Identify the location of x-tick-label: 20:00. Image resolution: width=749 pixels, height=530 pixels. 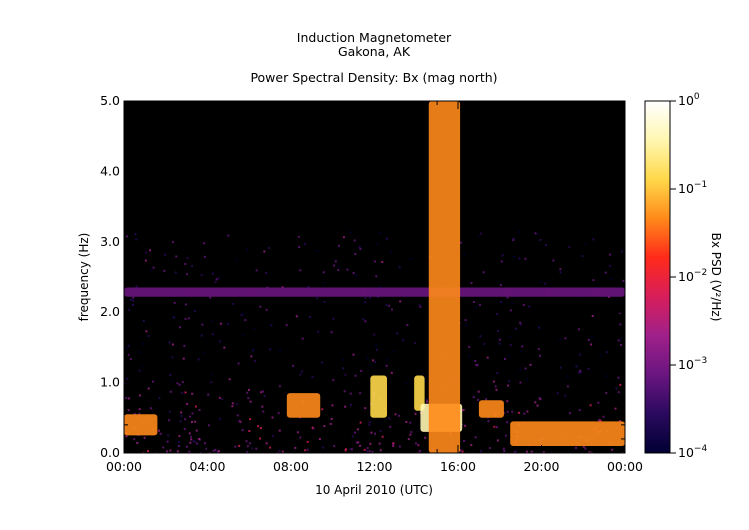
(541, 466).